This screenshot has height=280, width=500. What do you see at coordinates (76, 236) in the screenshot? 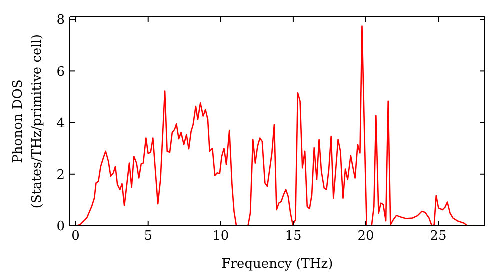
I see `x-tick-label: 0` at bounding box center [76, 236].